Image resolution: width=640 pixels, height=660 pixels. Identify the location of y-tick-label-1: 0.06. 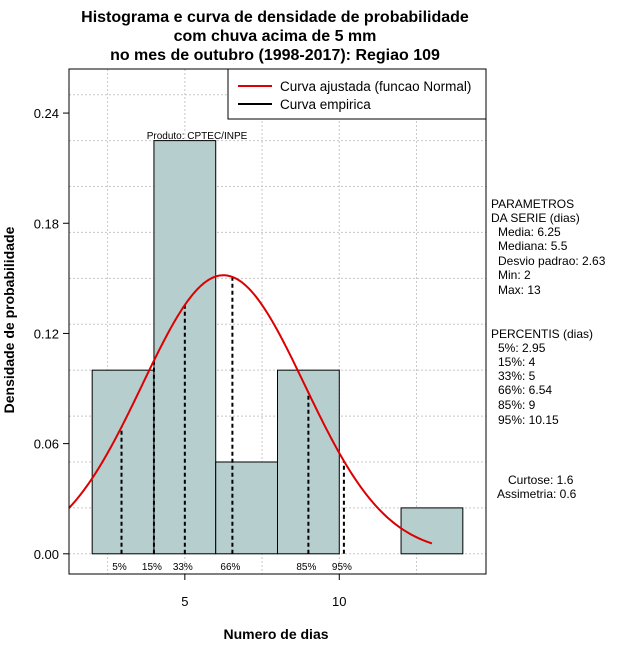
(46, 444).